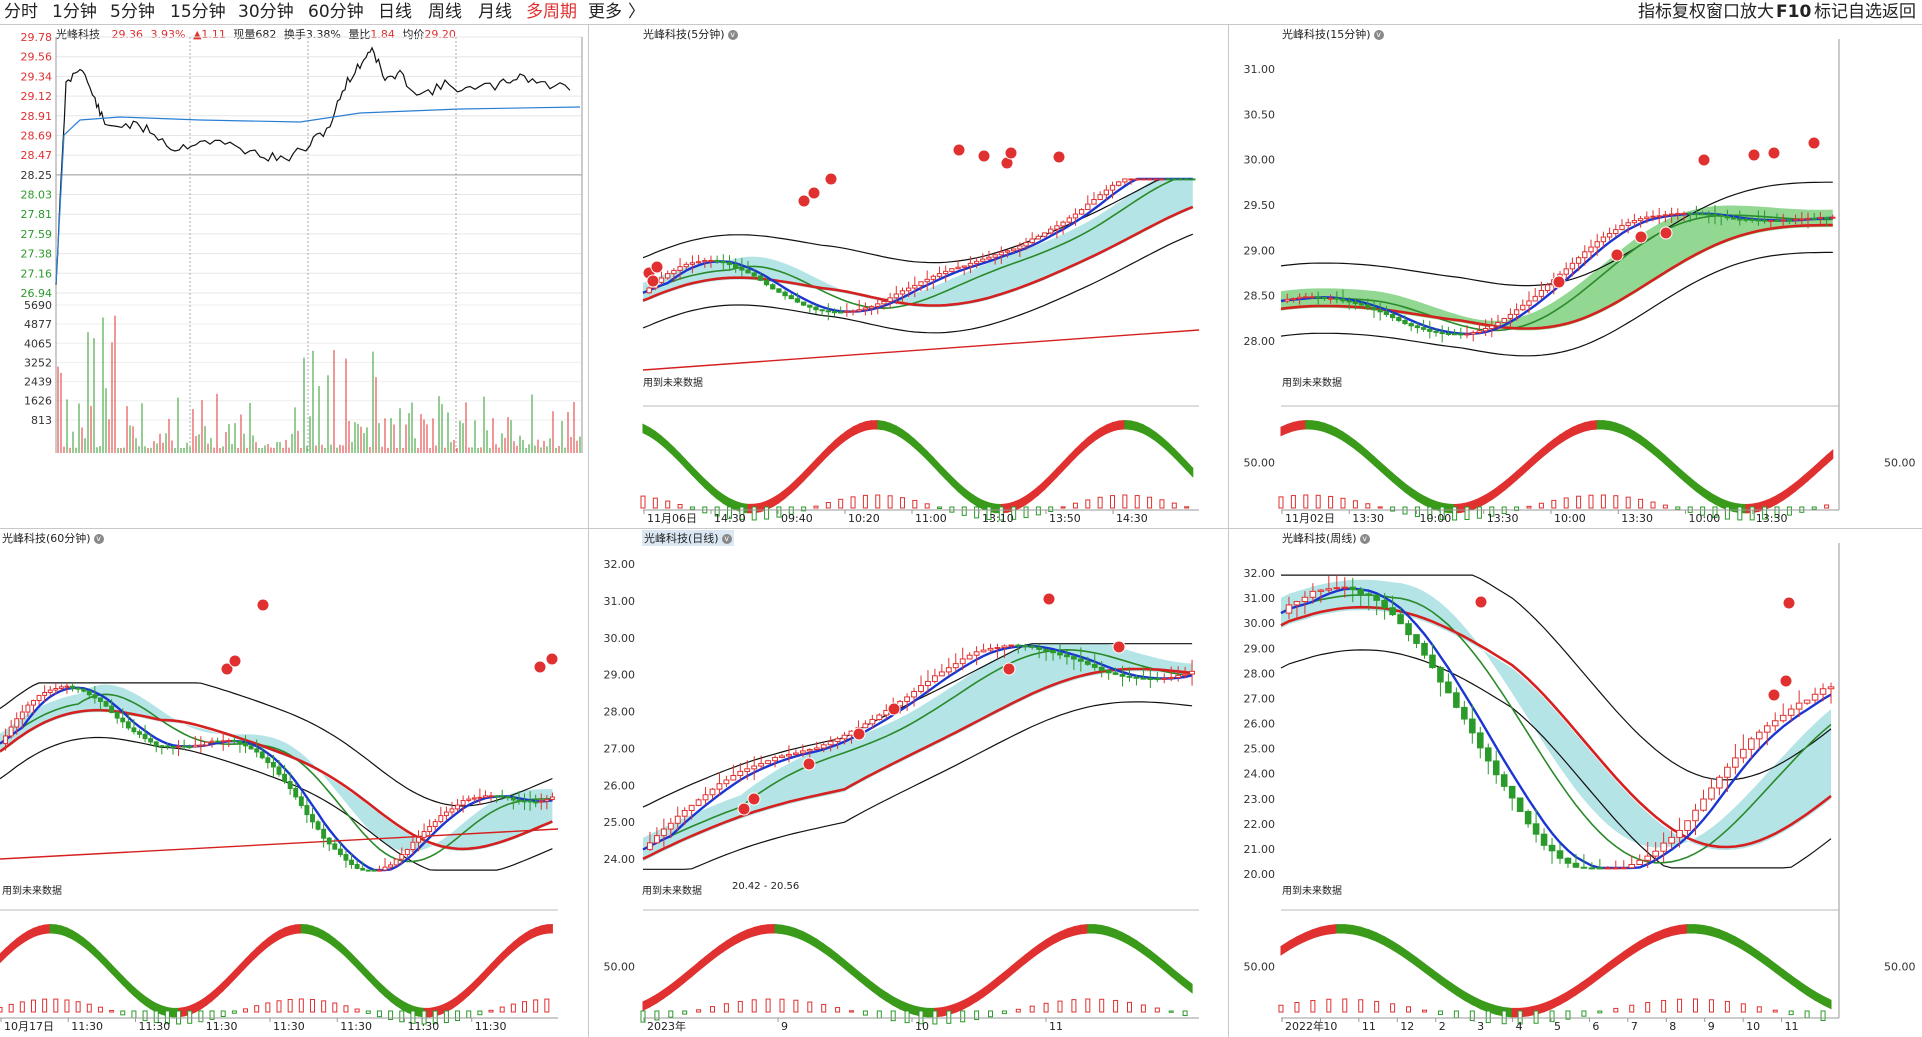  I want to click on tab-weekly: 周线, so click(445, 12).